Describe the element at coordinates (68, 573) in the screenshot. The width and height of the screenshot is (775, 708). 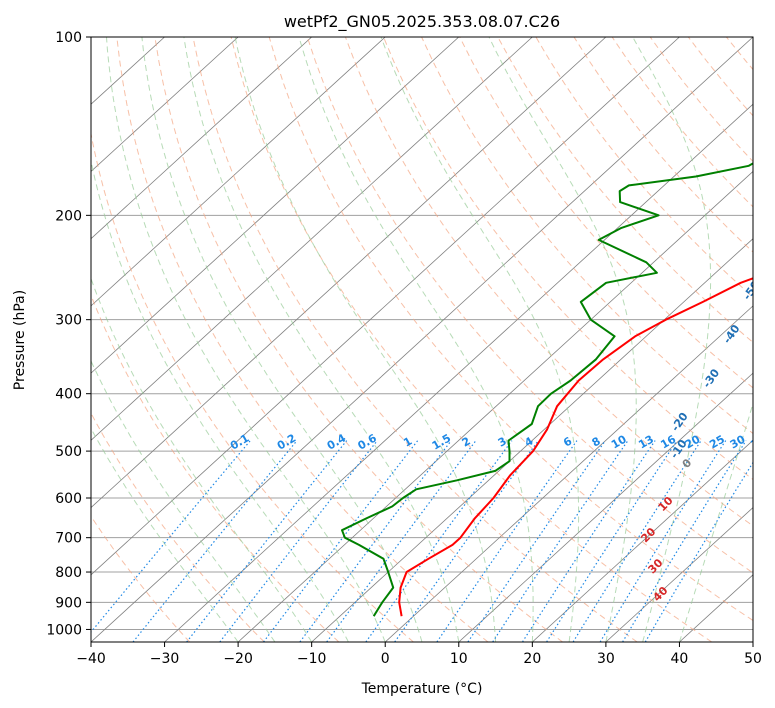
I see `y-tick-label: 800` at that location.